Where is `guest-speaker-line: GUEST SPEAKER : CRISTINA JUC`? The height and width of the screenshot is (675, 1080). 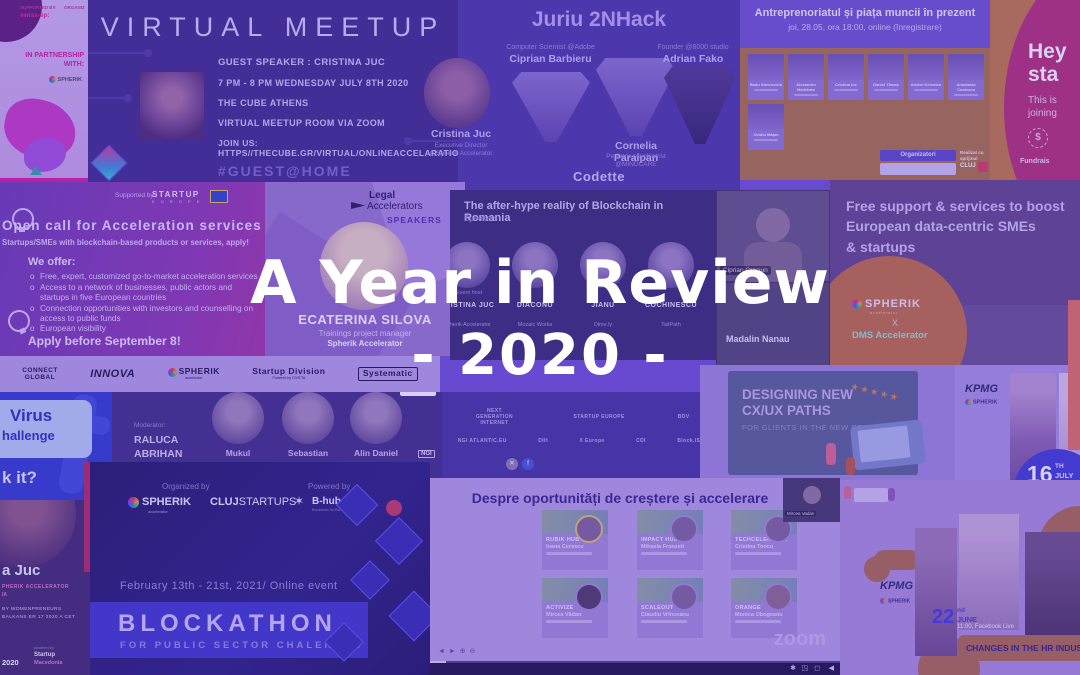
guest-speaker-line: GUEST SPEAKER : CRISTINA JUC is located at coordinates (302, 62).